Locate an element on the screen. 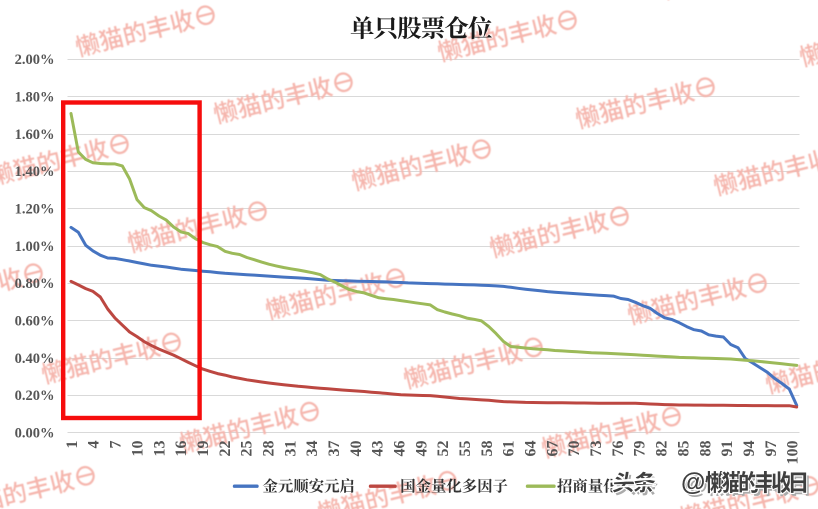  svg-text: 0.60% is located at coordinates (35, 322).